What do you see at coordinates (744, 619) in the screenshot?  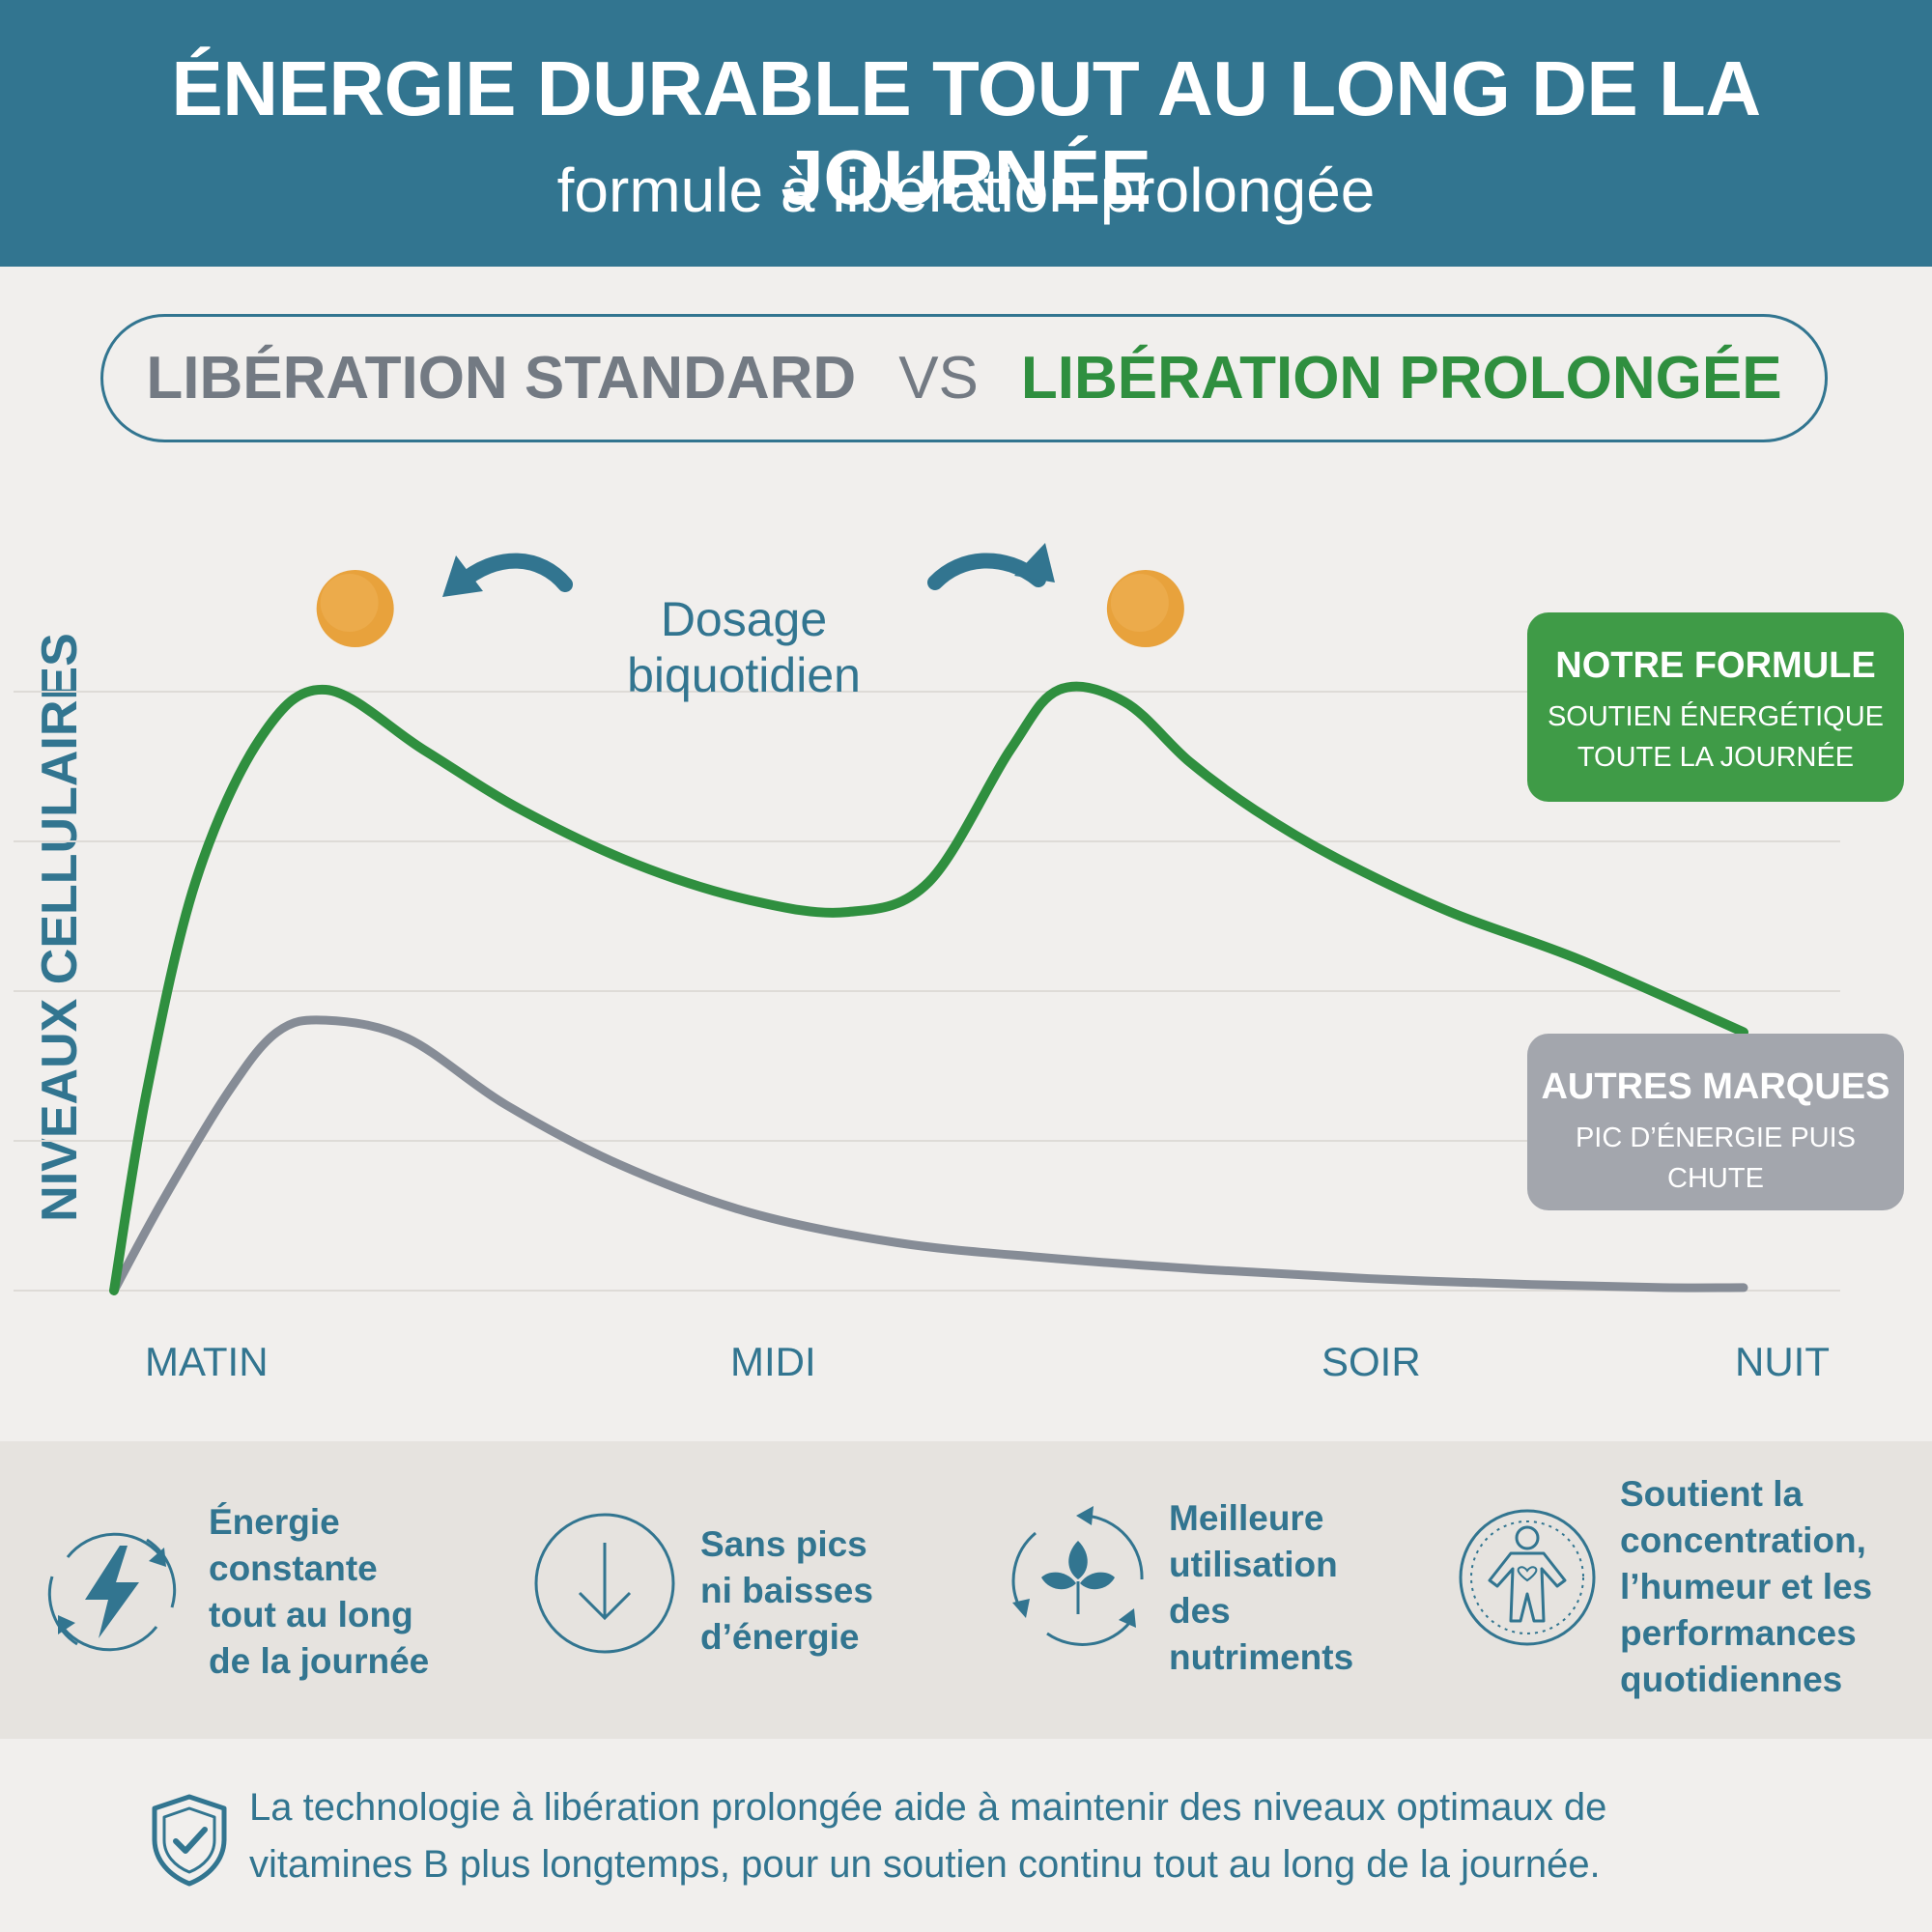 I see `dosage-line1: Dosage` at bounding box center [744, 619].